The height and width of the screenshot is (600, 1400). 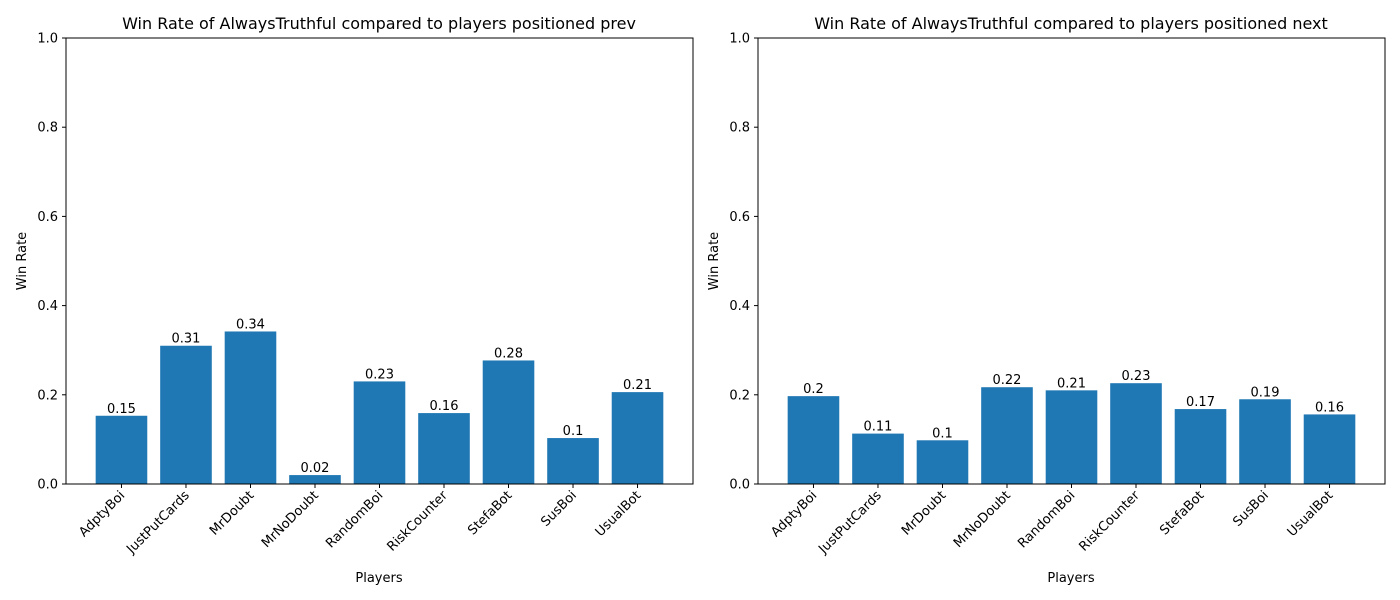 What do you see at coordinates (508, 353) in the screenshot?
I see `data-label-StefaBot: 0.28` at bounding box center [508, 353].